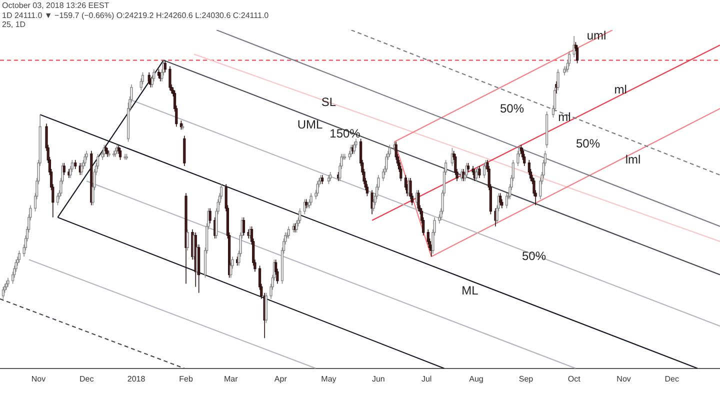 The image size is (720, 399). Describe the element at coordinates (575, 379) in the screenshot. I see `x-tick-label: Oct` at that location.